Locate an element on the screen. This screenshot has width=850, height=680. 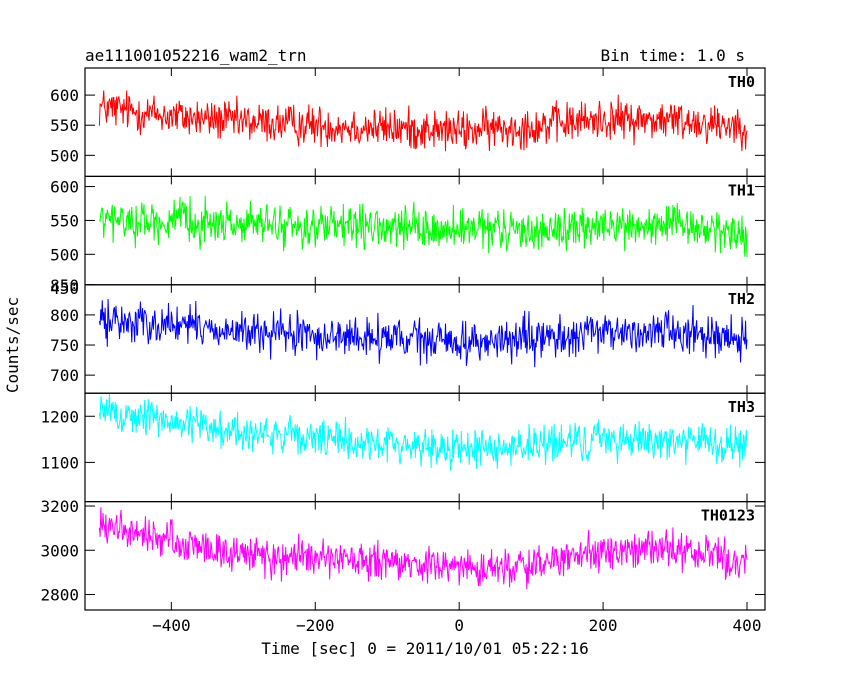
y-axis-label: Counts/sec is located at coordinates (12, 345).